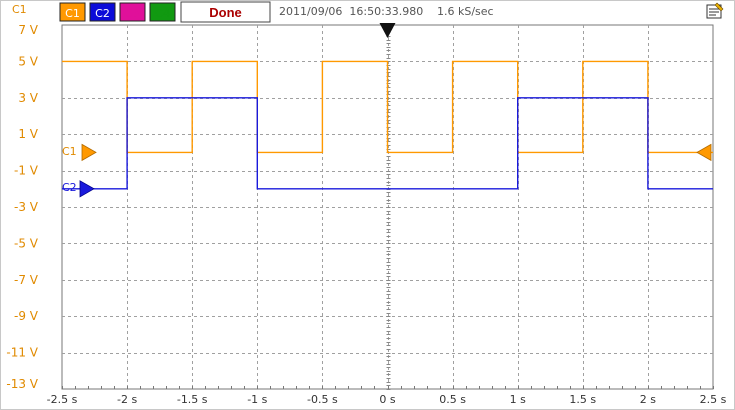  What do you see at coordinates (26, 316) in the screenshot?
I see `y-tick-label: -9 V` at bounding box center [26, 316].